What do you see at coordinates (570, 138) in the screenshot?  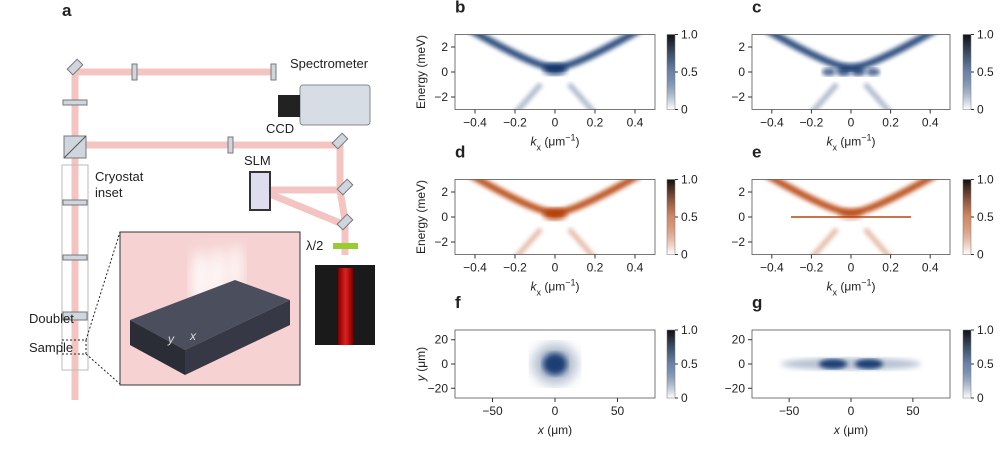 I see `axis-label-part: −1` at bounding box center [570, 138].